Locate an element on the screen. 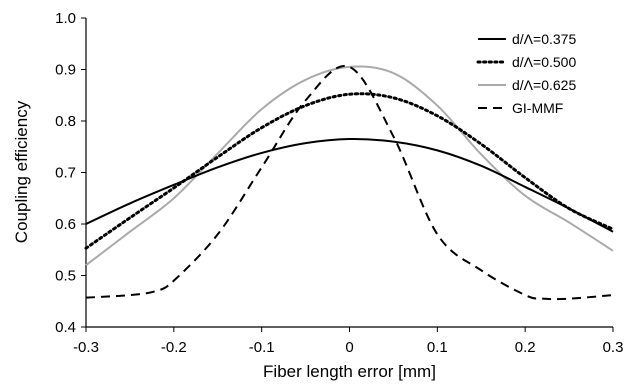 The height and width of the screenshot is (386, 628). x-axis-title: Fiber length error [mm] is located at coordinates (349, 371).